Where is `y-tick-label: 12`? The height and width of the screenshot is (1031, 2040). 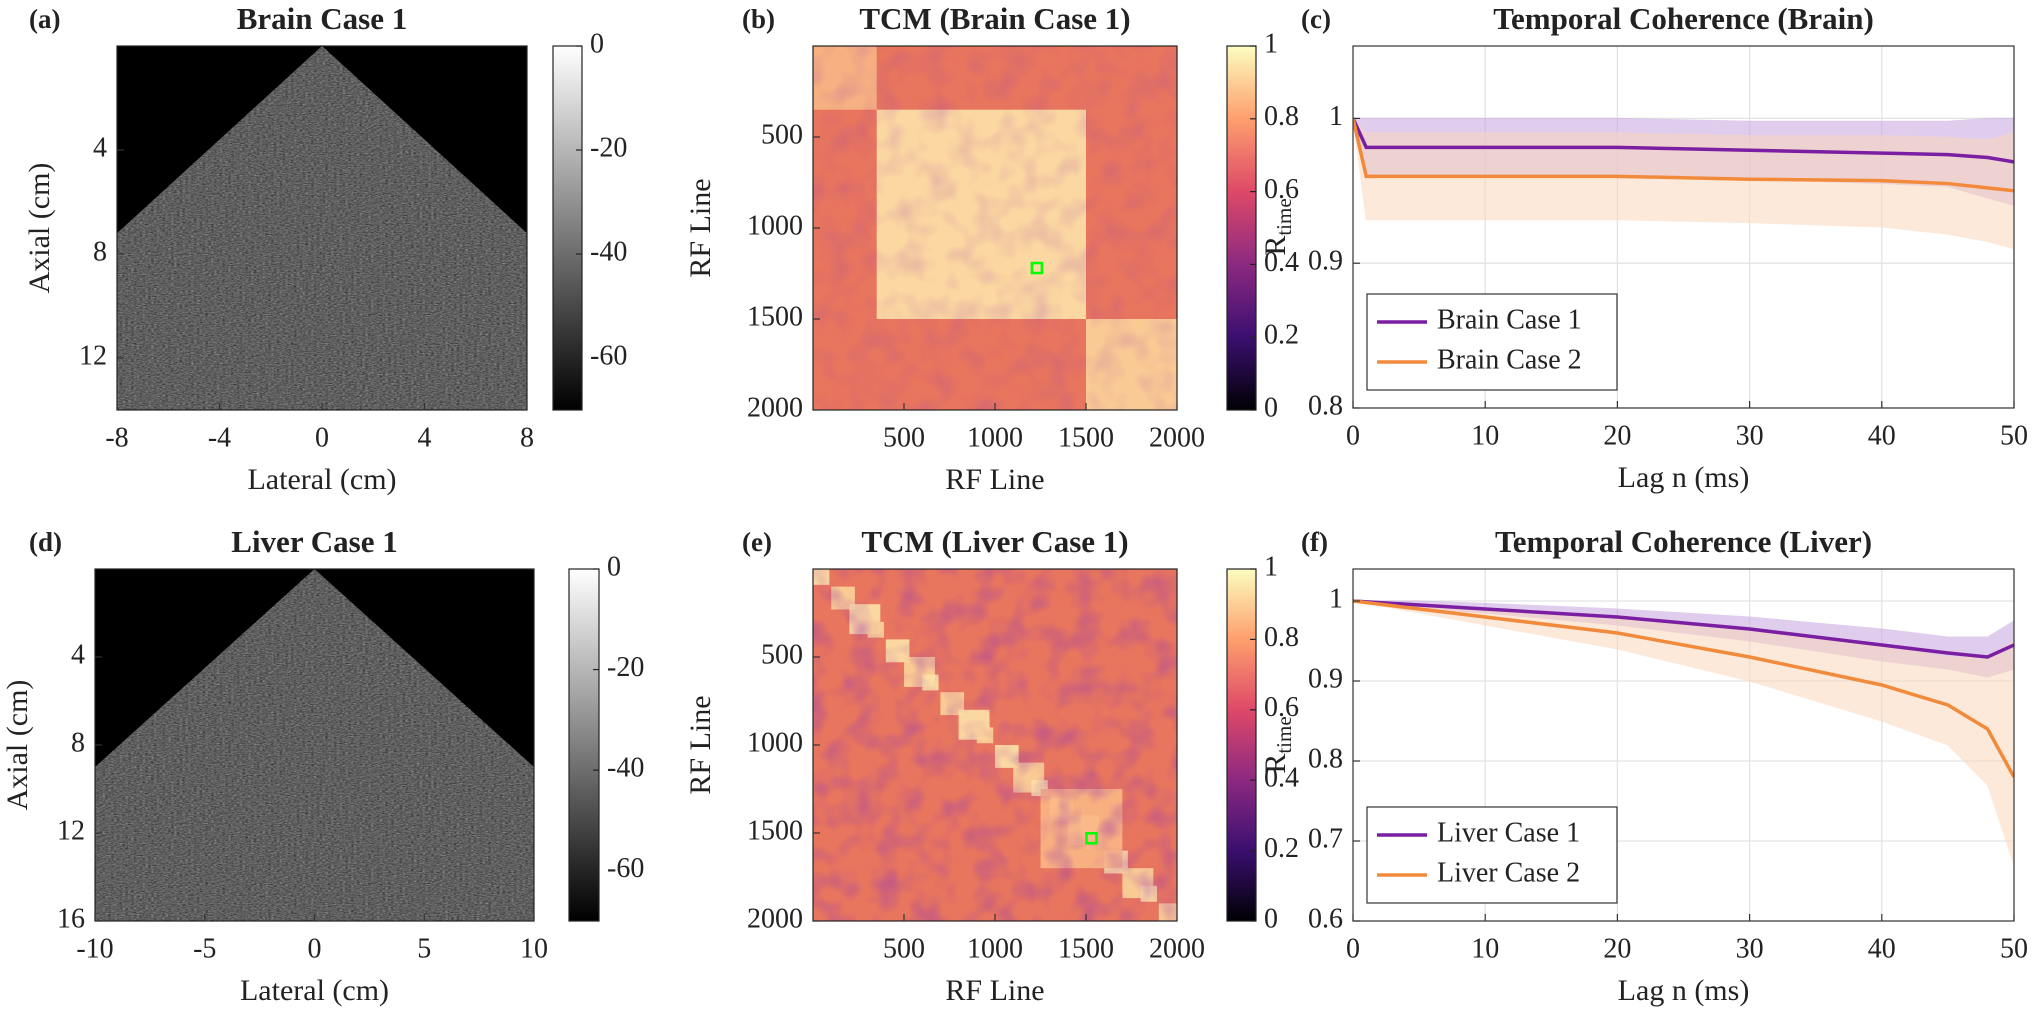
y-tick-label: 12 is located at coordinates (93, 355).